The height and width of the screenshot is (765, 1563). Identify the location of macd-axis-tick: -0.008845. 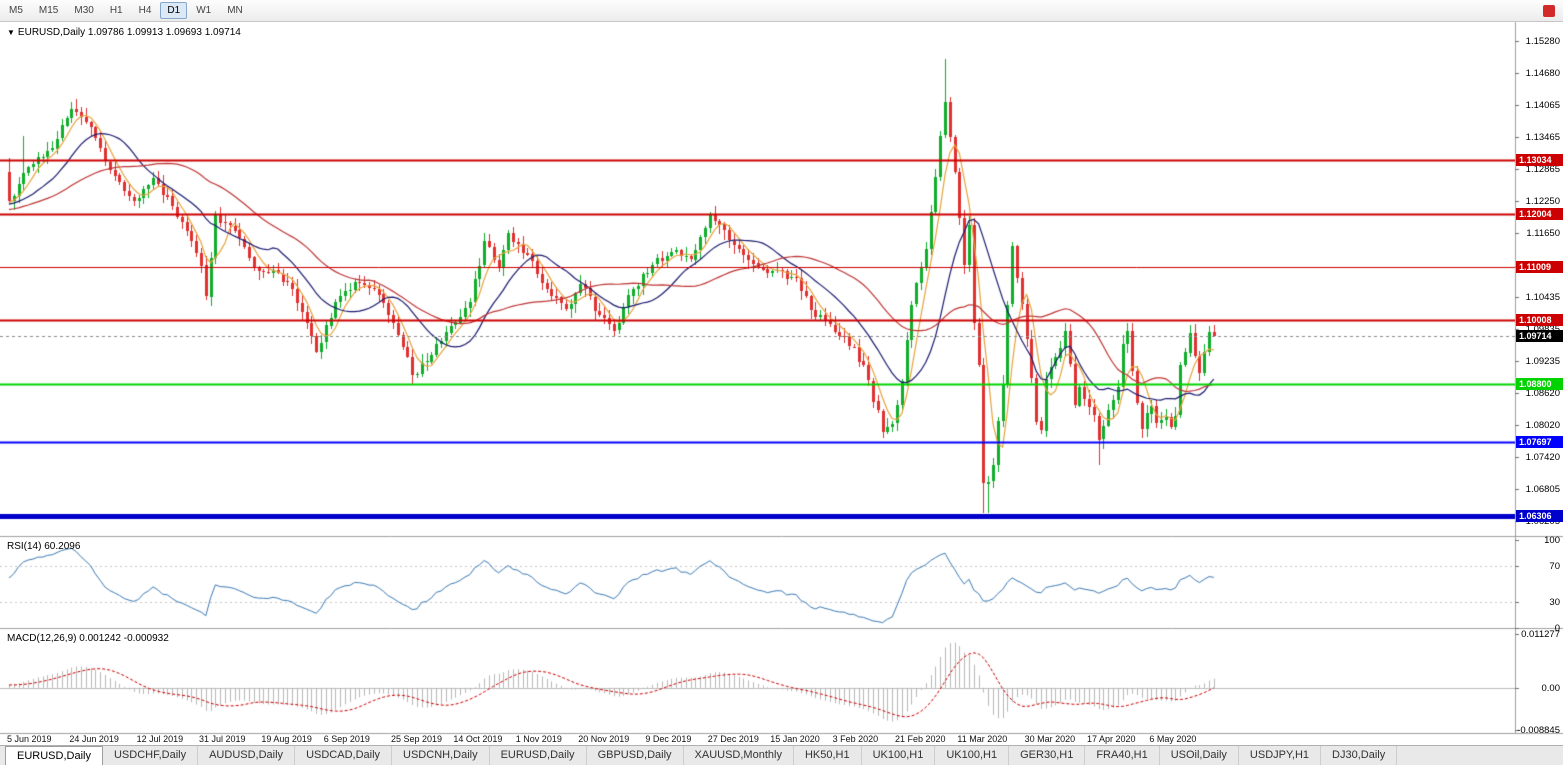
(1538, 730).